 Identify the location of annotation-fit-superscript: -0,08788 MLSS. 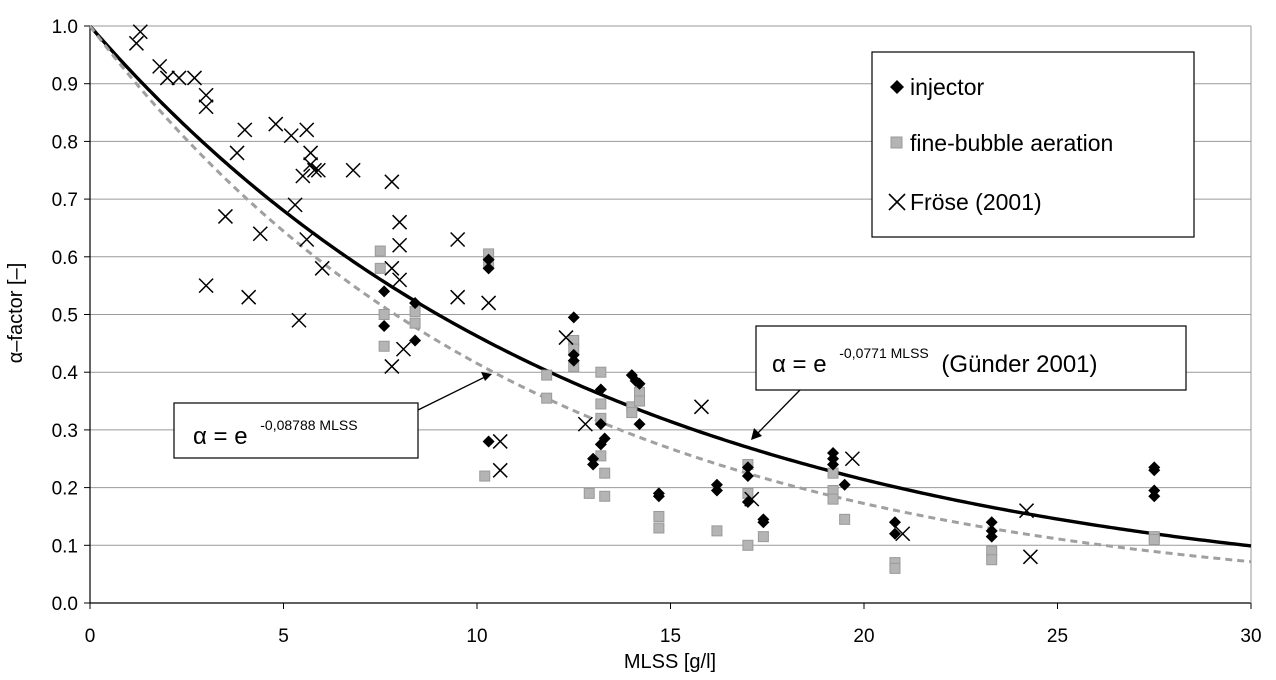
(308, 425).